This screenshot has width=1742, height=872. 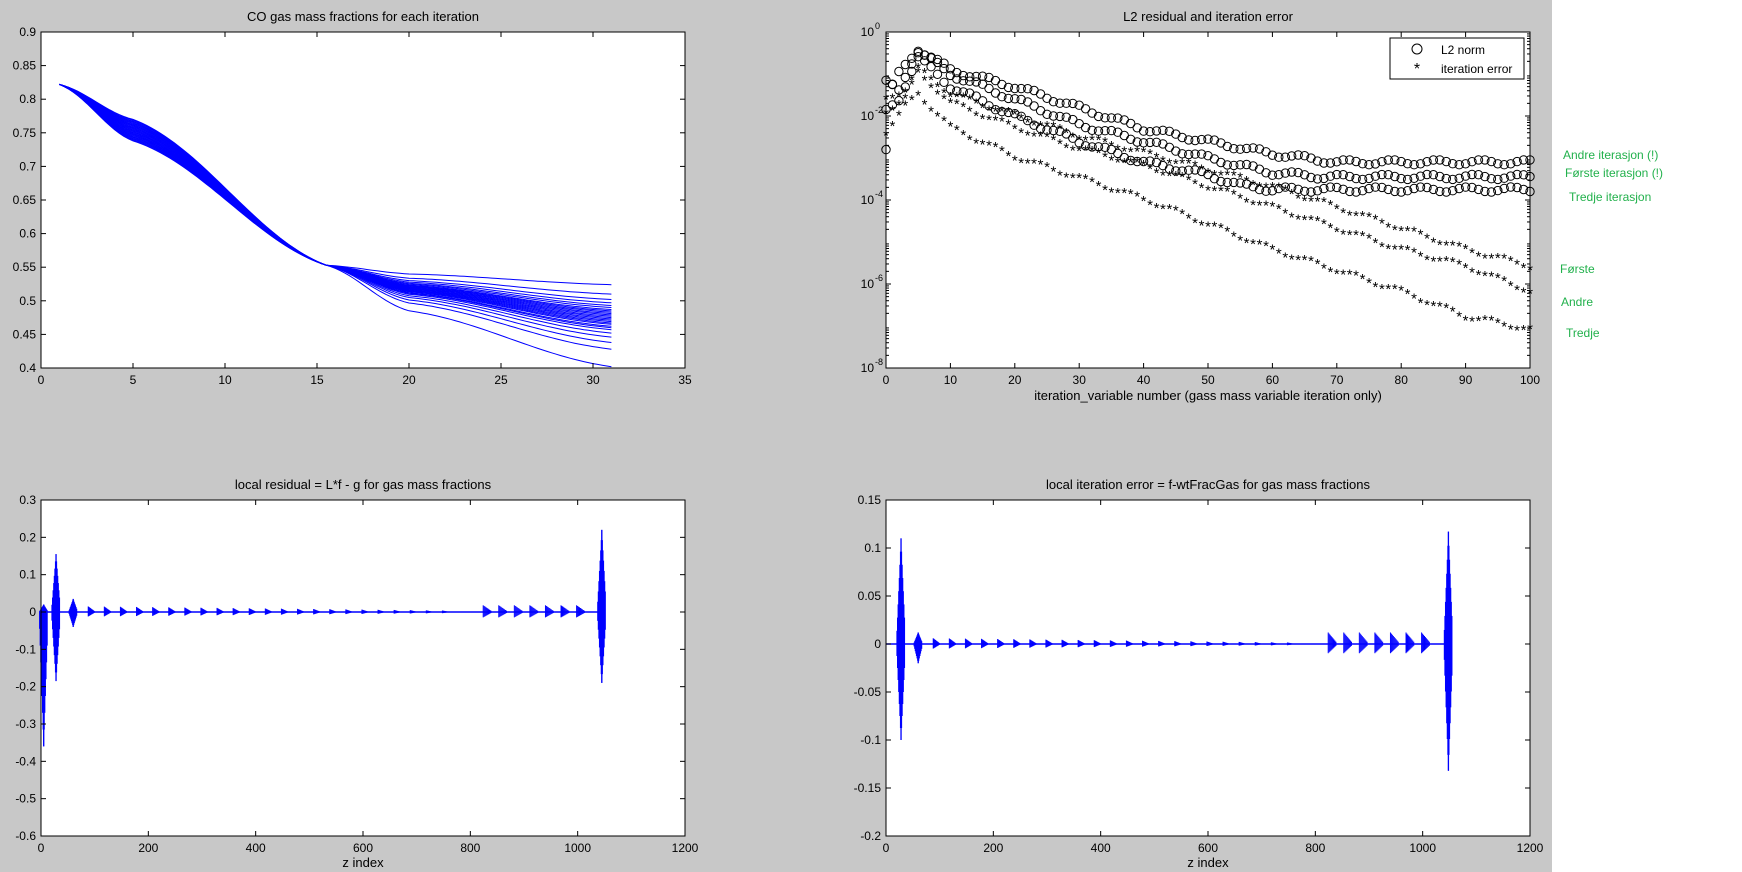 What do you see at coordinates (363, 668) in the screenshot?
I see `axes-box` at bounding box center [363, 668].